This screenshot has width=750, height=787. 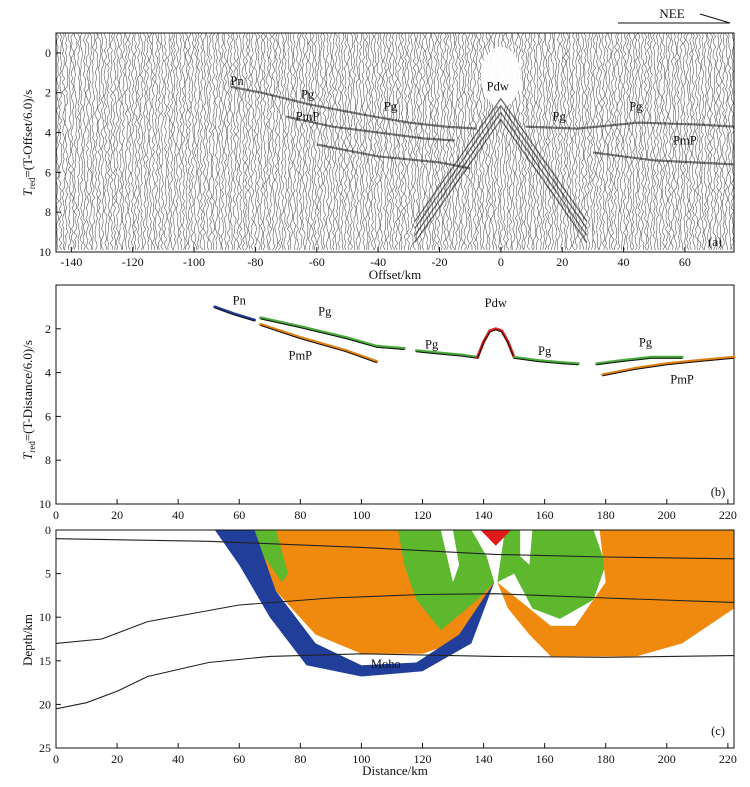 I want to click on x-tick-label: 220, so click(x=728, y=515).